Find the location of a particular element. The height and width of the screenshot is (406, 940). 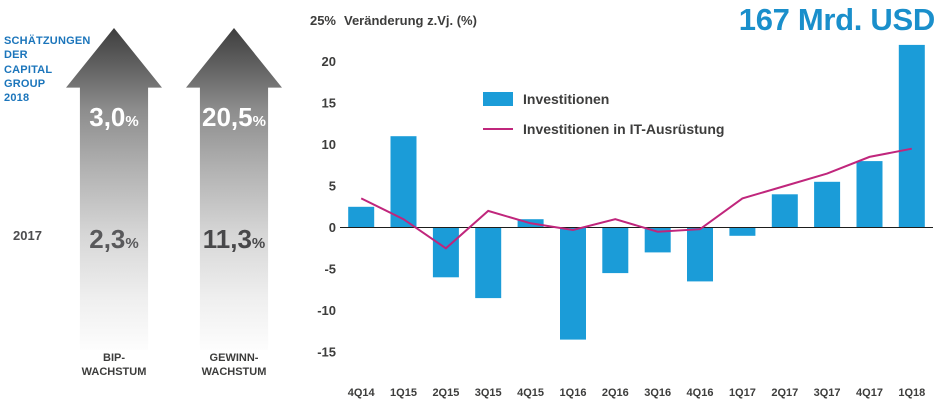

gewinn-2017-number: 11,3 is located at coordinates (227, 239).